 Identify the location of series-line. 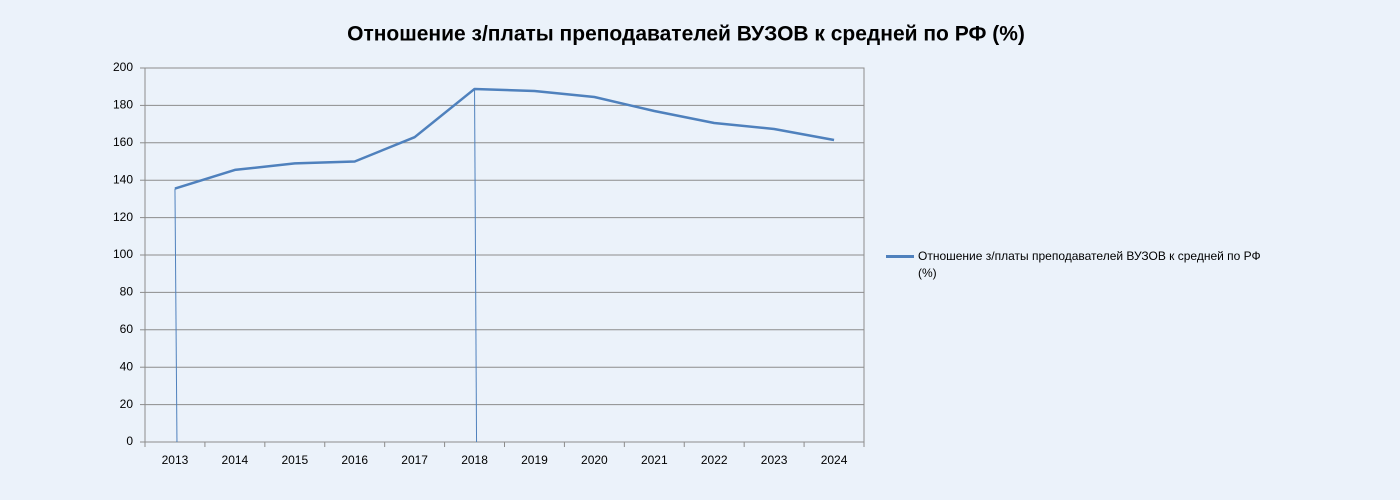
(504, 138).